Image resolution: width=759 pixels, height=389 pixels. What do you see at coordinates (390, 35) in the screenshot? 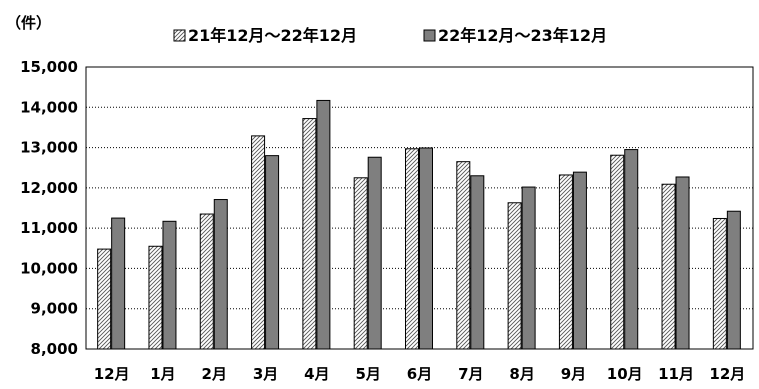
I see `legend: 21年12月～22年12月 22年12月～23年12月` at bounding box center [390, 35].